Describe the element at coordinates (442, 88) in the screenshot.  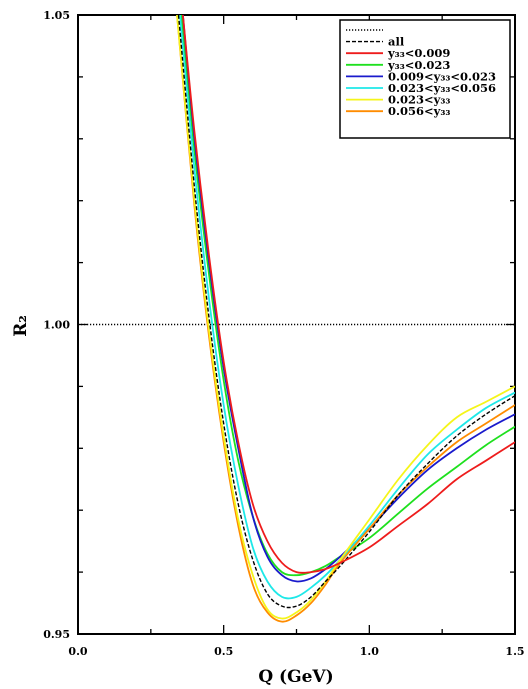
I see `legend-label: 0.023<y₃₃<0.056` at that location.